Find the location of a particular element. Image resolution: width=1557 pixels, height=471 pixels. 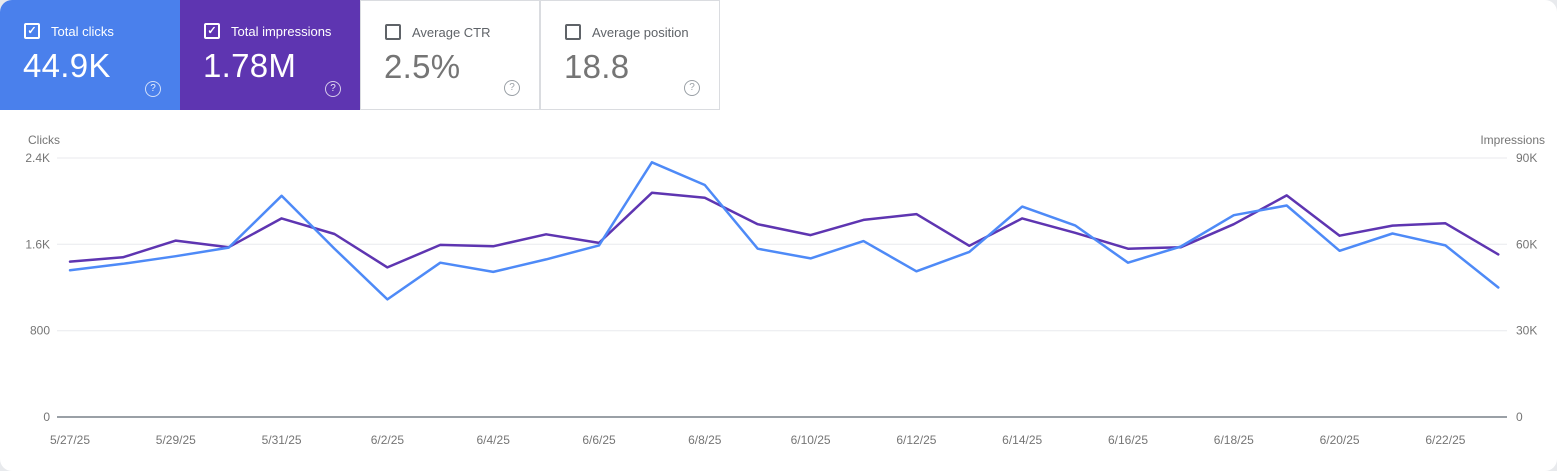

average-position-checkbox is located at coordinates (573, 32).